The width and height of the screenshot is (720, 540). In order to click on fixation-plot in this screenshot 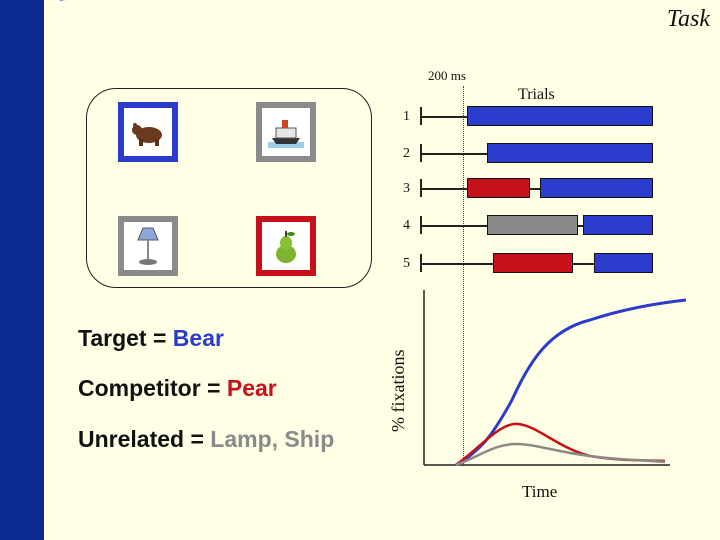, I will do `click(555, 378)`.